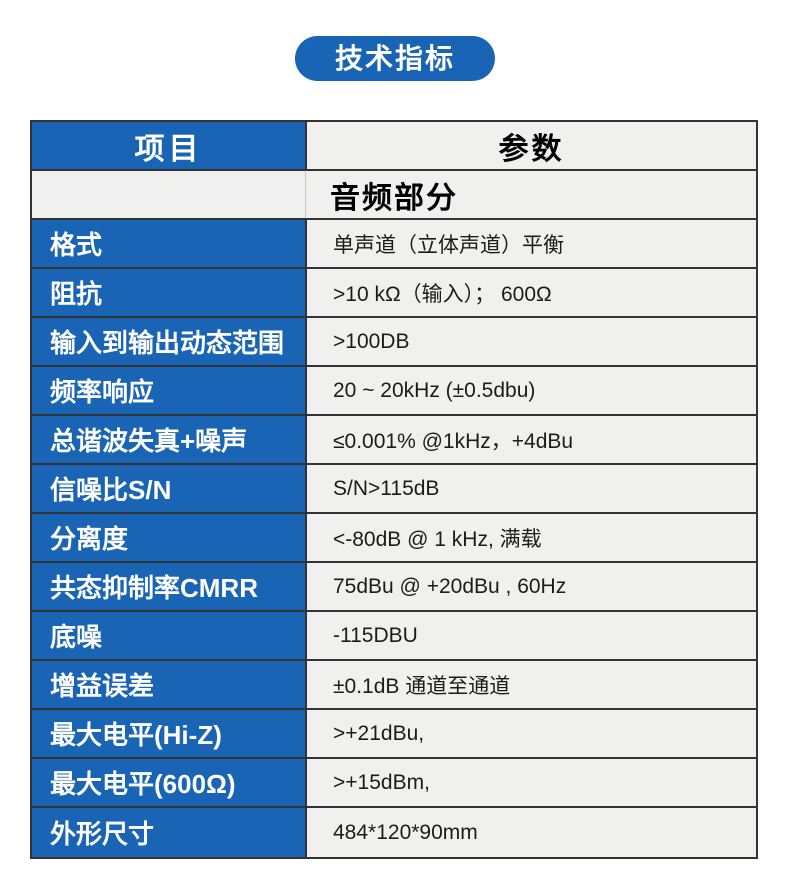  Describe the element at coordinates (531, 292) in the screenshot. I see `spec-value: >10 kΩ（输入）； 600Ω` at that location.